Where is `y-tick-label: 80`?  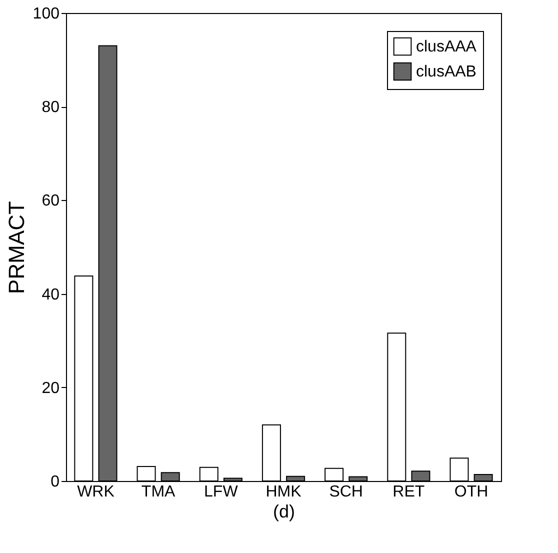
y-tick-label: 80 is located at coordinates (51, 107).